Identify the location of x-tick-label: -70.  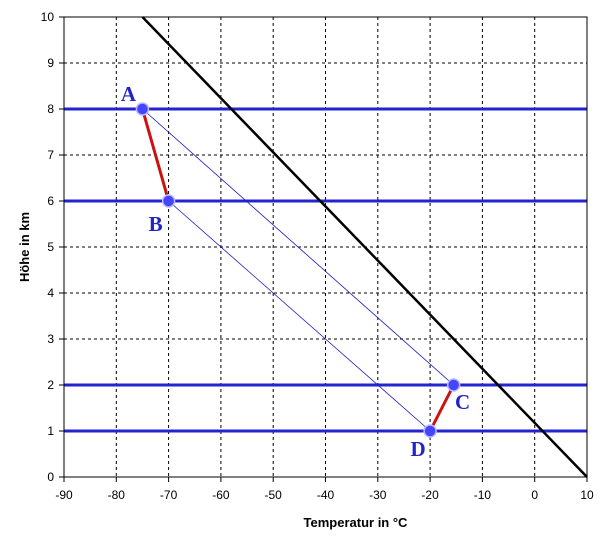
(169, 495).